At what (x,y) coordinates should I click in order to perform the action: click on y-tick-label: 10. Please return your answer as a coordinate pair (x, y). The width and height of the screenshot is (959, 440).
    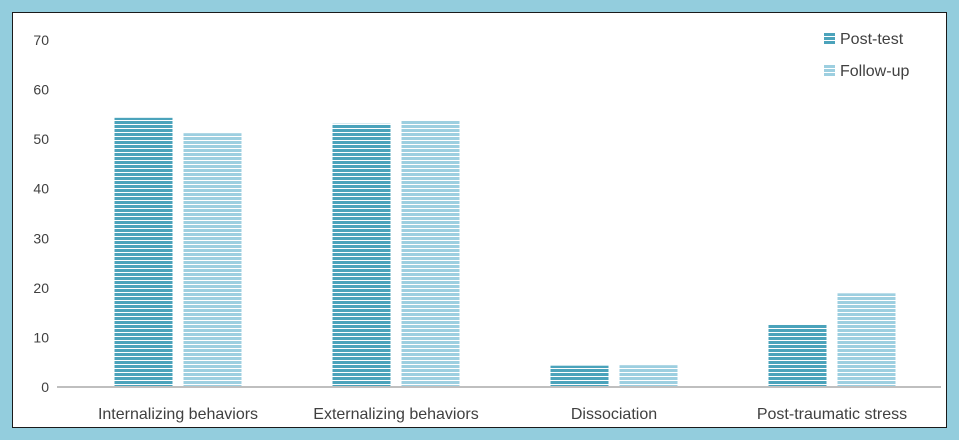
    Looking at the image, I should click on (41, 337).